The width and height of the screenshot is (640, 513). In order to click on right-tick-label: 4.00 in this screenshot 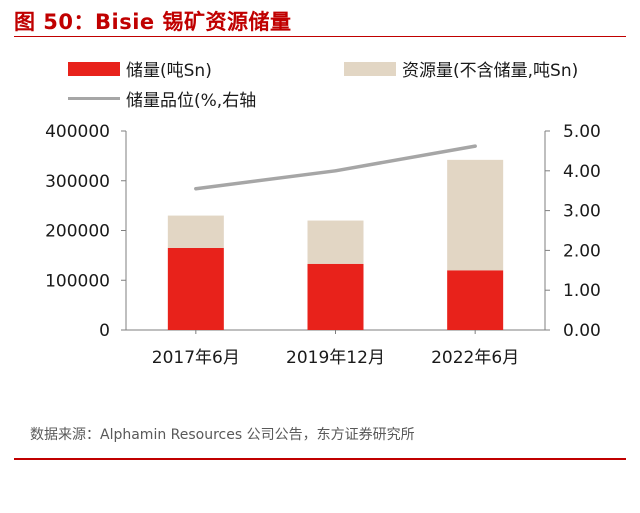, I will do `click(582, 172)`.